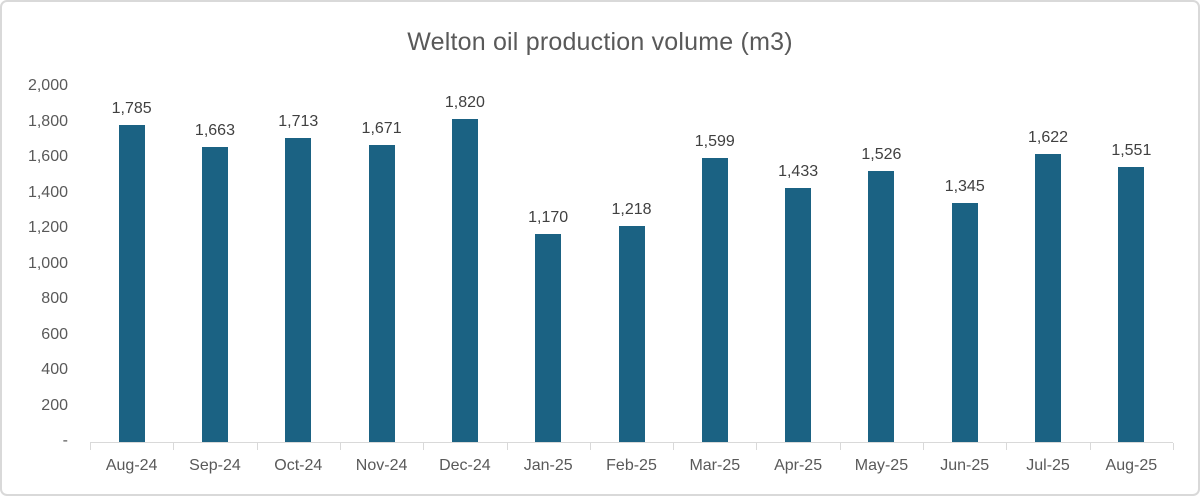  Describe the element at coordinates (381, 465) in the screenshot. I see `x-axis-label: Nov-24` at that location.